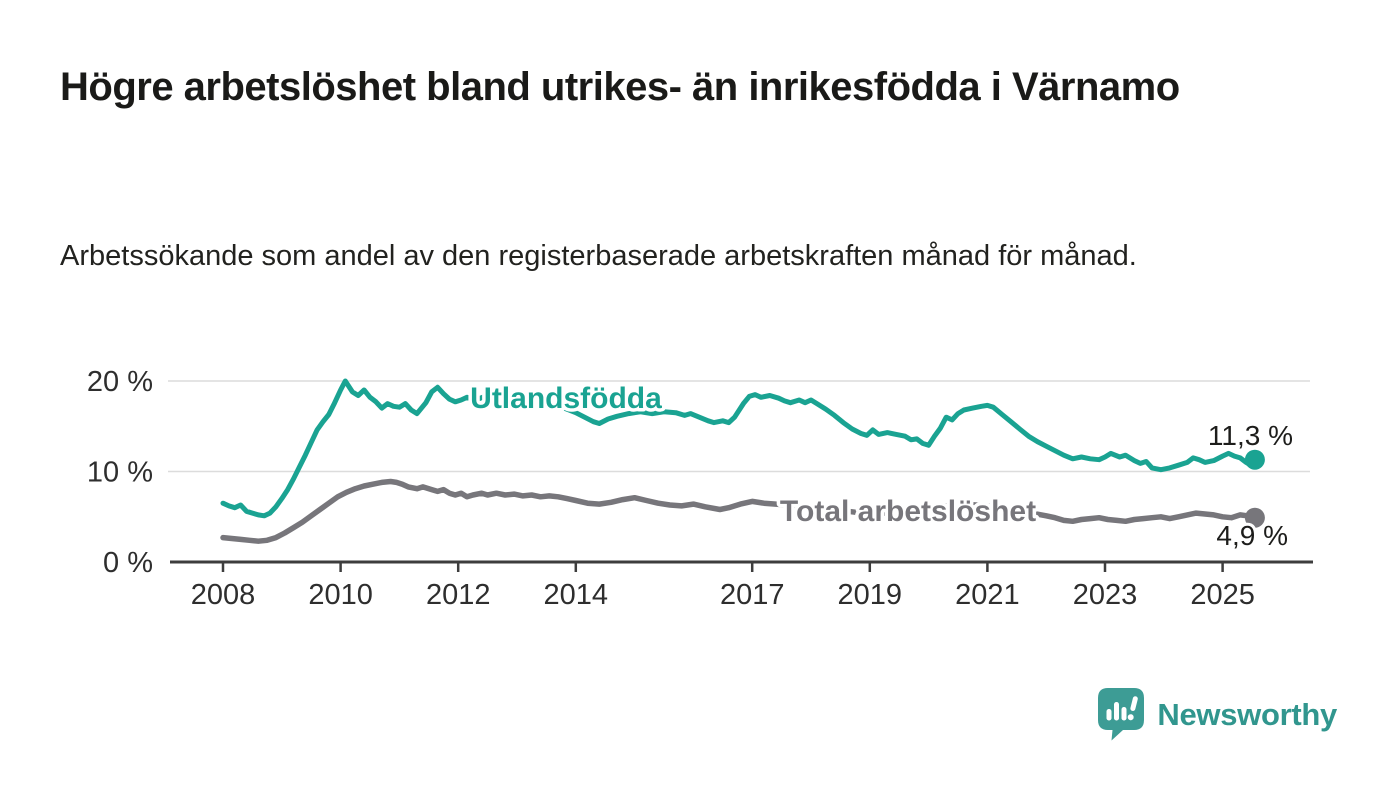 The image size is (1400, 794). Describe the element at coordinates (128, 563) in the screenshot. I see `y-axis-tick-label: 0 %` at that location.